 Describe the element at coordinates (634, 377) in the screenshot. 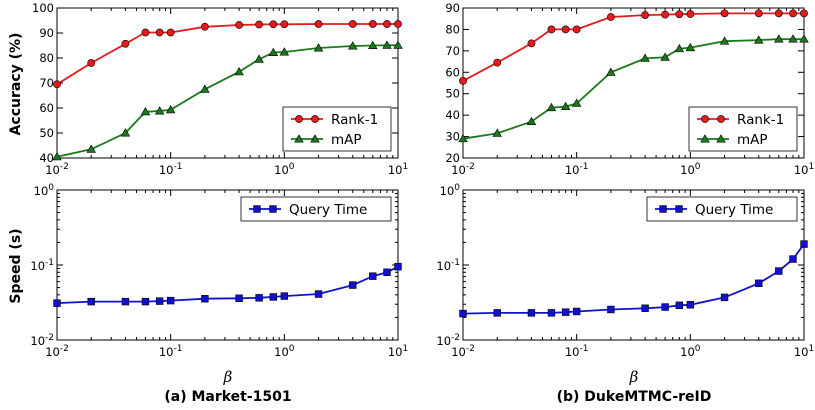

I see `xlabel-beta-right: β` at that location.